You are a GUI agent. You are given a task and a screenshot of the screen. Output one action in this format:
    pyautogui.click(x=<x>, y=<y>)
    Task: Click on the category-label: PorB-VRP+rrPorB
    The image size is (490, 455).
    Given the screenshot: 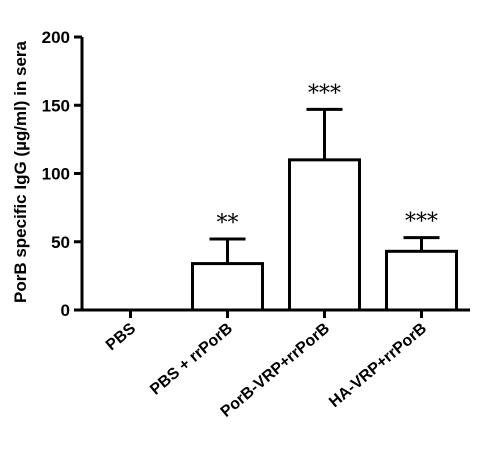 What is the action you would take?
    pyautogui.click(x=275, y=370)
    